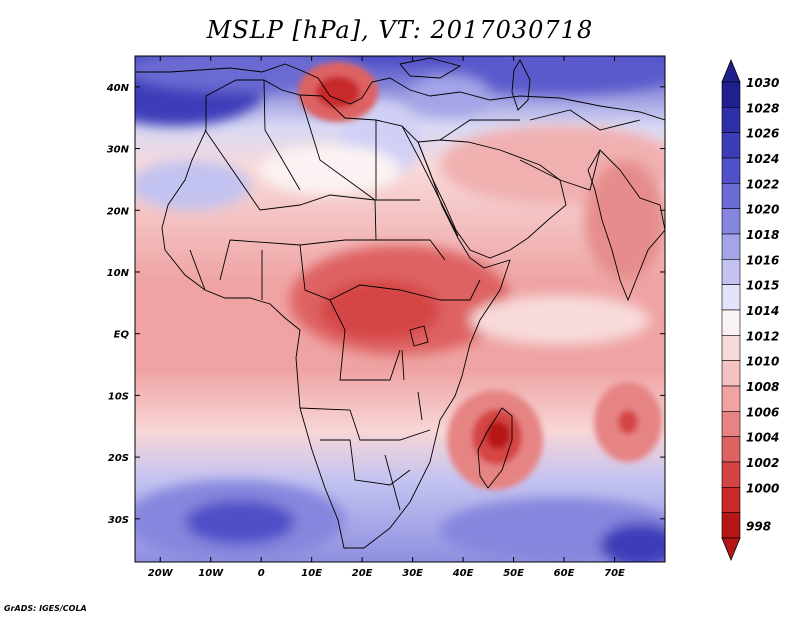  What do you see at coordinates (45, 608) in the screenshot?
I see `grads-credit: GrADS: IGES/COLA` at bounding box center [45, 608].